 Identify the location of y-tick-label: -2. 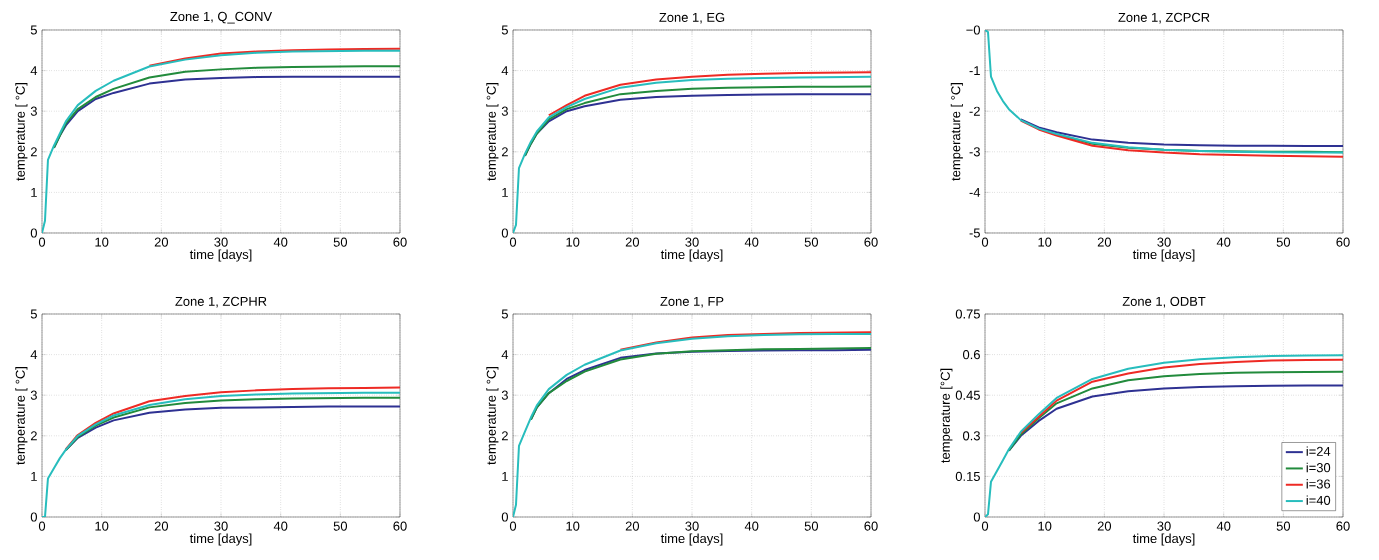
(974, 111).